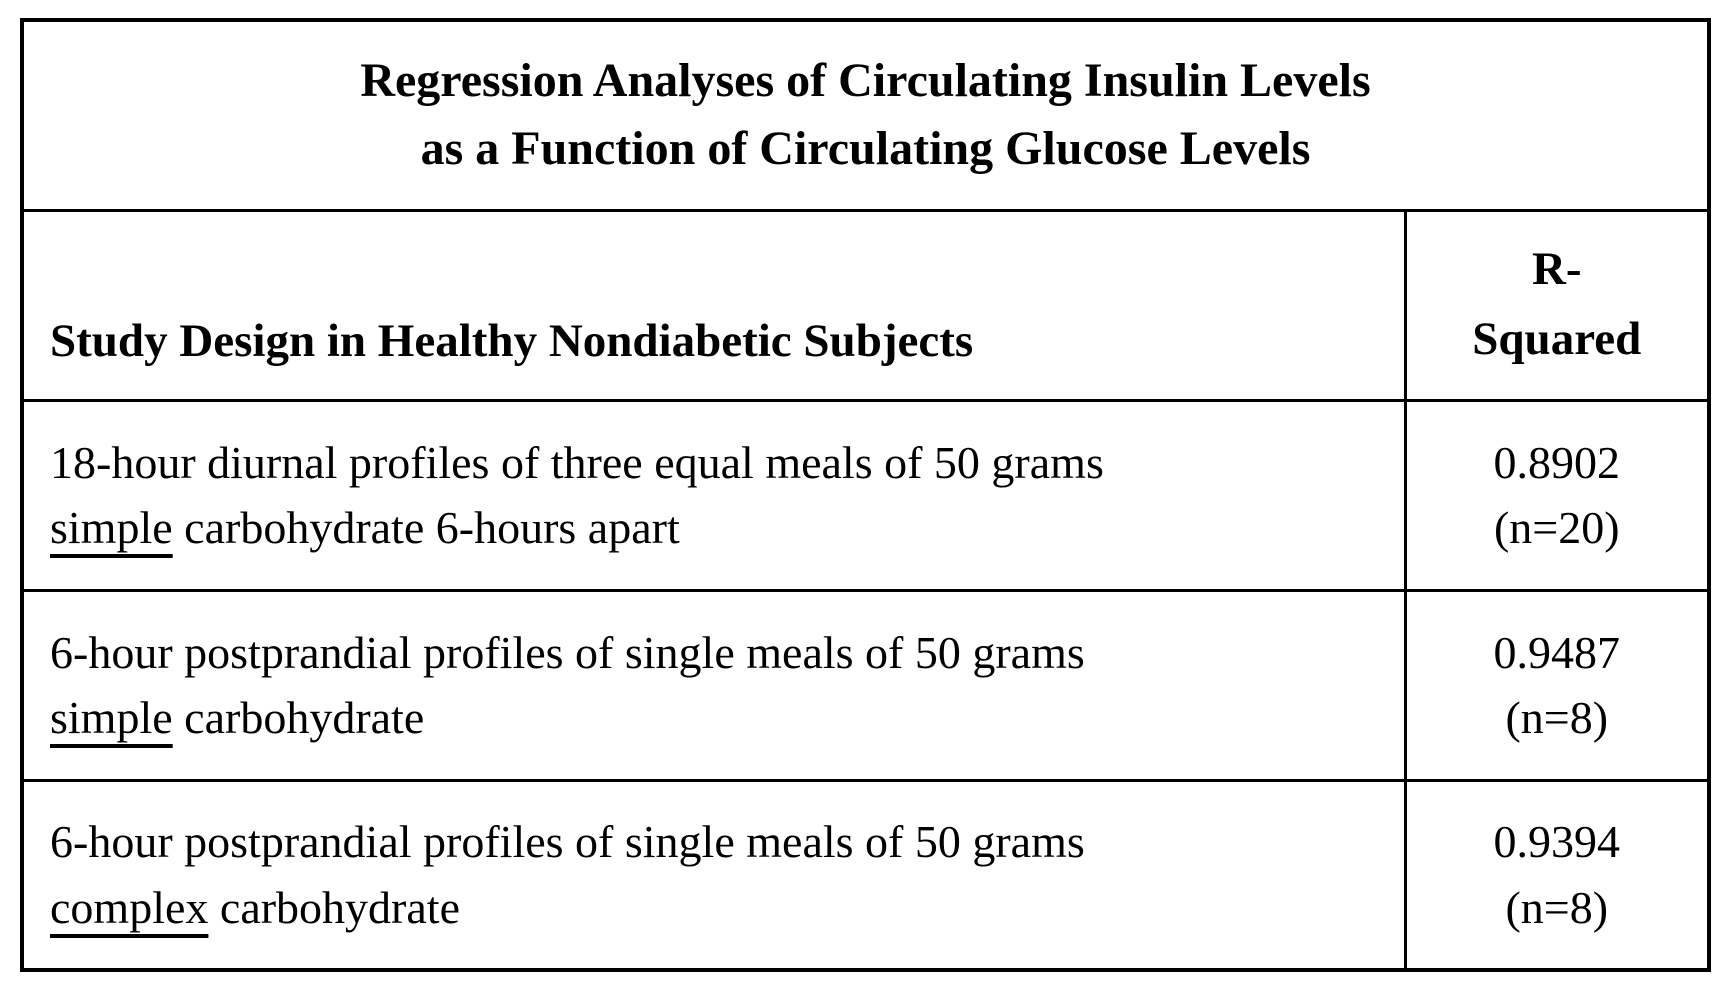 The height and width of the screenshot is (993, 1729). I want to click on sample-size: (n=20), so click(1556, 527).